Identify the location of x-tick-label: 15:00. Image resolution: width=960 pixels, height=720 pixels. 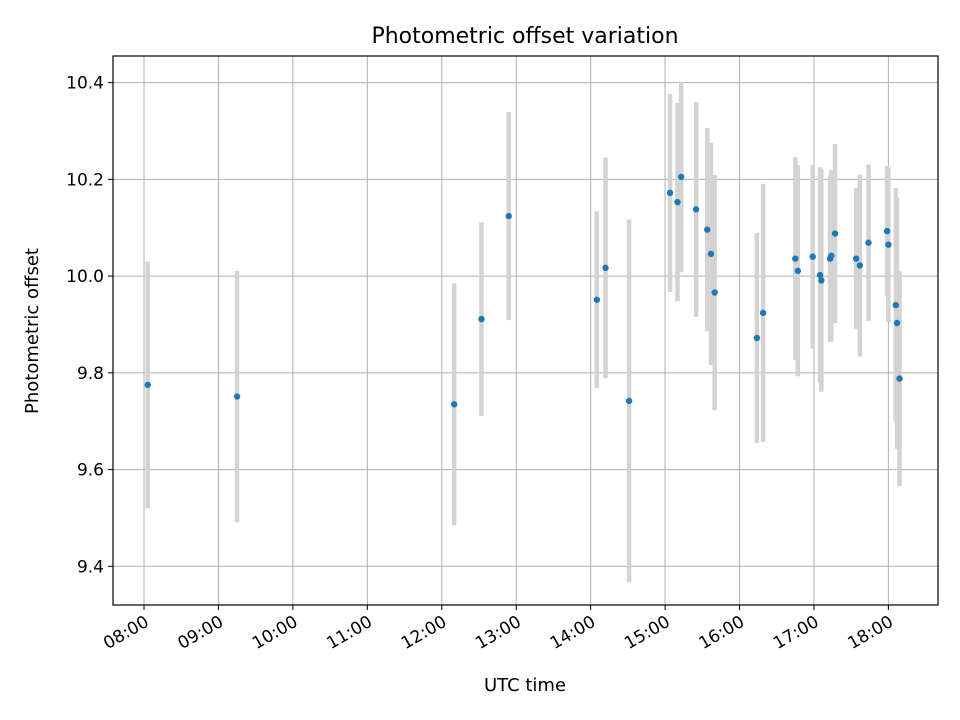
(647, 633).